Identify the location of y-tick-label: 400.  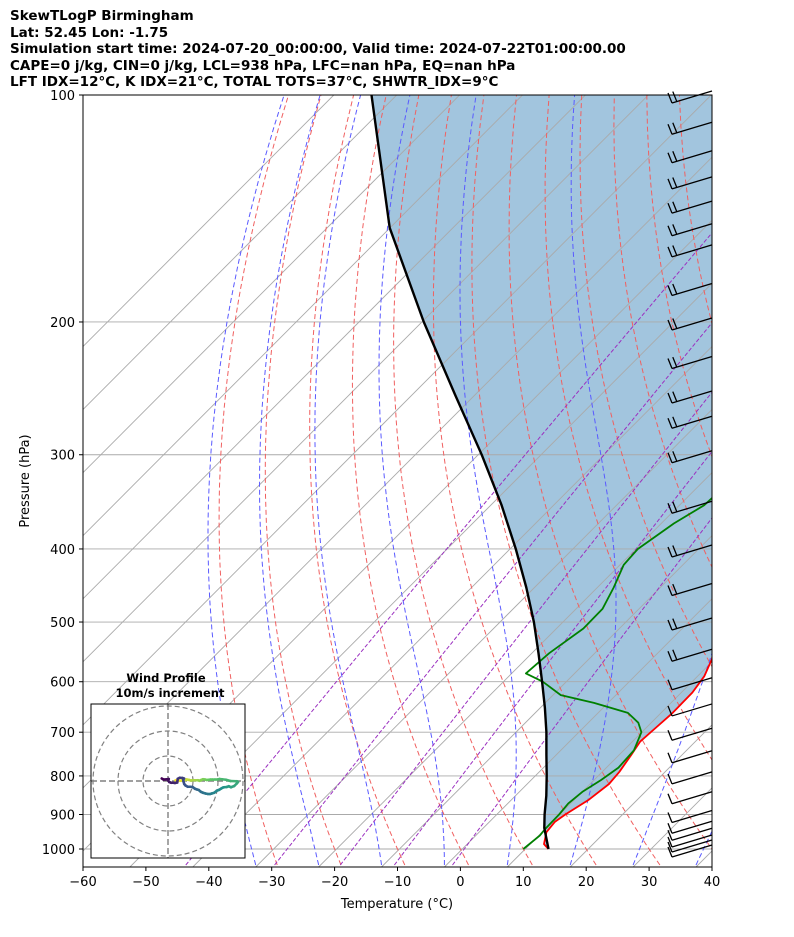
(62, 550).